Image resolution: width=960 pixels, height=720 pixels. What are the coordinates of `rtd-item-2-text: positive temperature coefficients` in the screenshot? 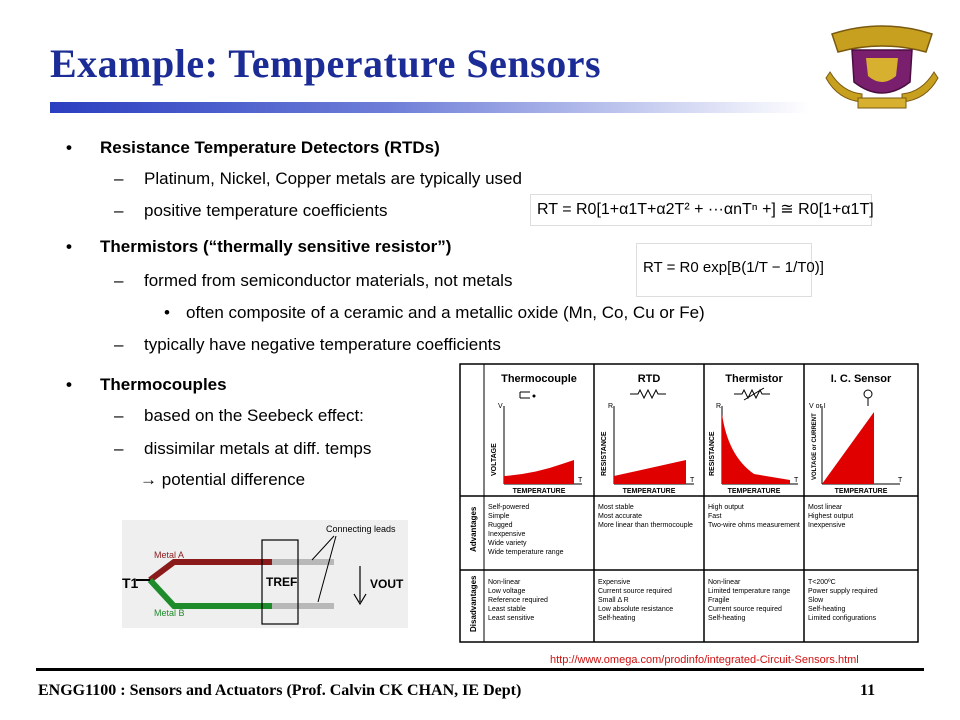 It's located at (266, 210).